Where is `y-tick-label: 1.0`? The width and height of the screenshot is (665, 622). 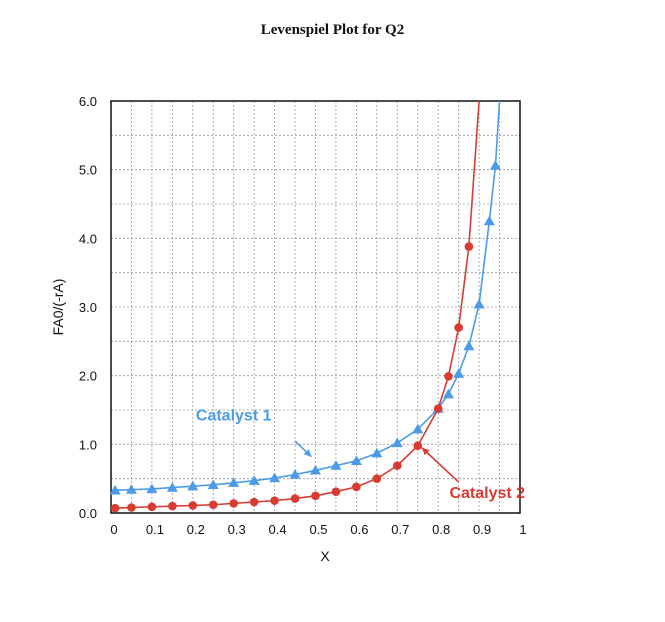 y-tick-label: 1.0 is located at coordinates (88, 444).